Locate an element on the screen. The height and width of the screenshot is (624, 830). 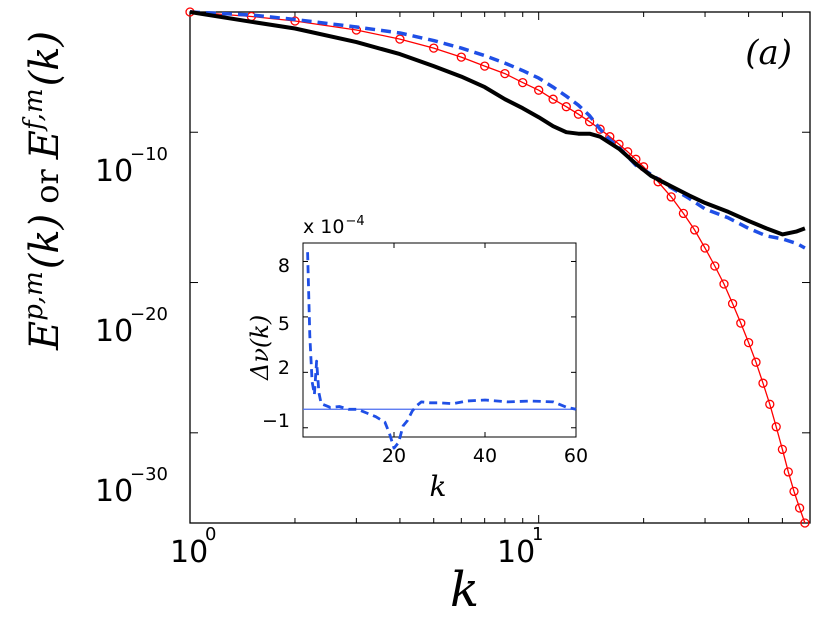
y-label-part2-argument: (k) is located at coordinates (45, 58).